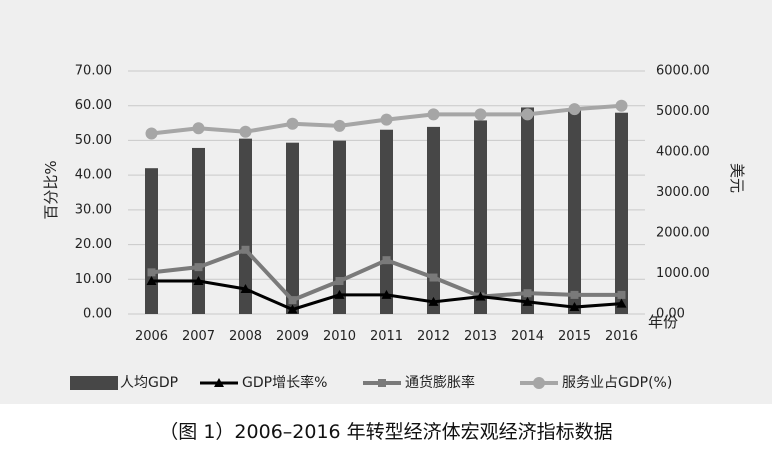 Image resolution: width=772 pixels, height=452 pixels. What do you see at coordinates (574, 336) in the screenshot?
I see `x-tick-label: 2015` at bounding box center [574, 336].